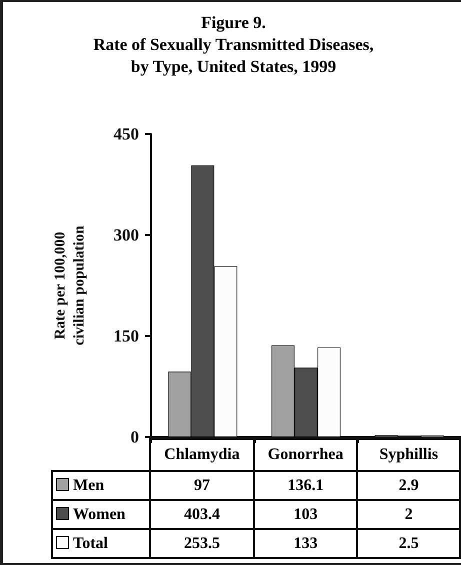  Describe the element at coordinates (408, 485) in the screenshot. I see `data-label: 2.9` at that location.